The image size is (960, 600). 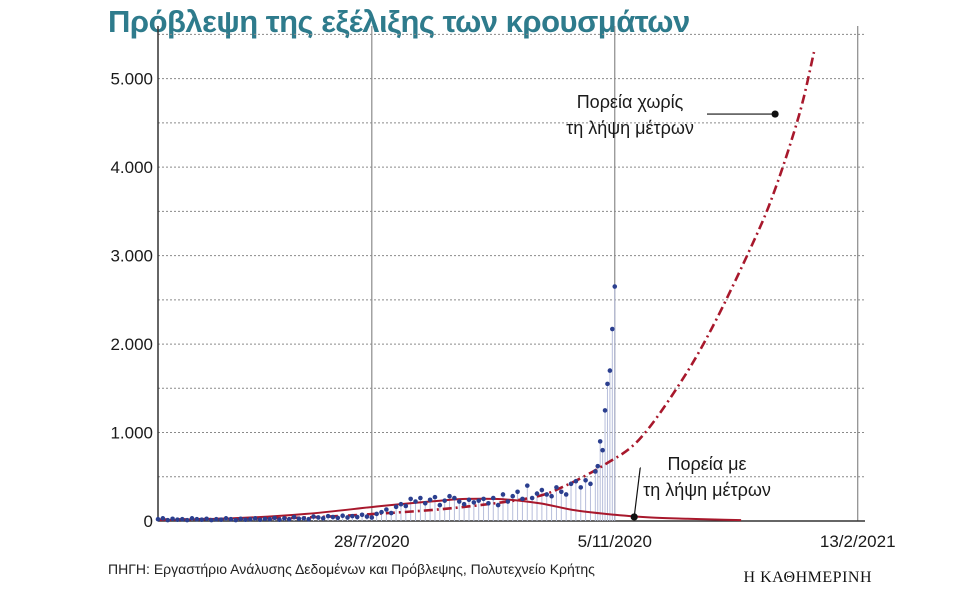 I want to click on page-title: Πρόβλεψη της εξέλιξης των κρουσμάτων, so click(x=399, y=21).